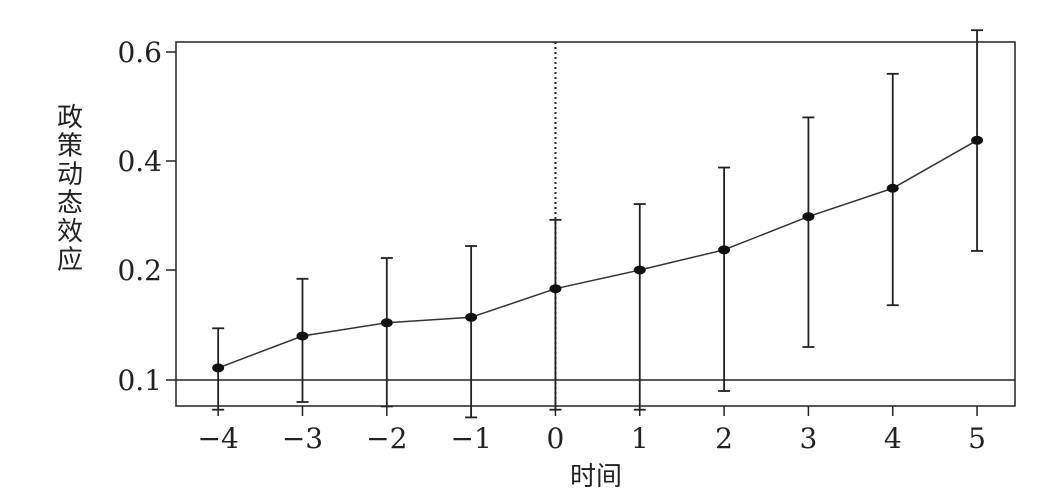 This screenshot has width=1045, height=501. Describe the element at coordinates (70, 261) in the screenshot. I see `y-axis-title-char: 应` at that location.